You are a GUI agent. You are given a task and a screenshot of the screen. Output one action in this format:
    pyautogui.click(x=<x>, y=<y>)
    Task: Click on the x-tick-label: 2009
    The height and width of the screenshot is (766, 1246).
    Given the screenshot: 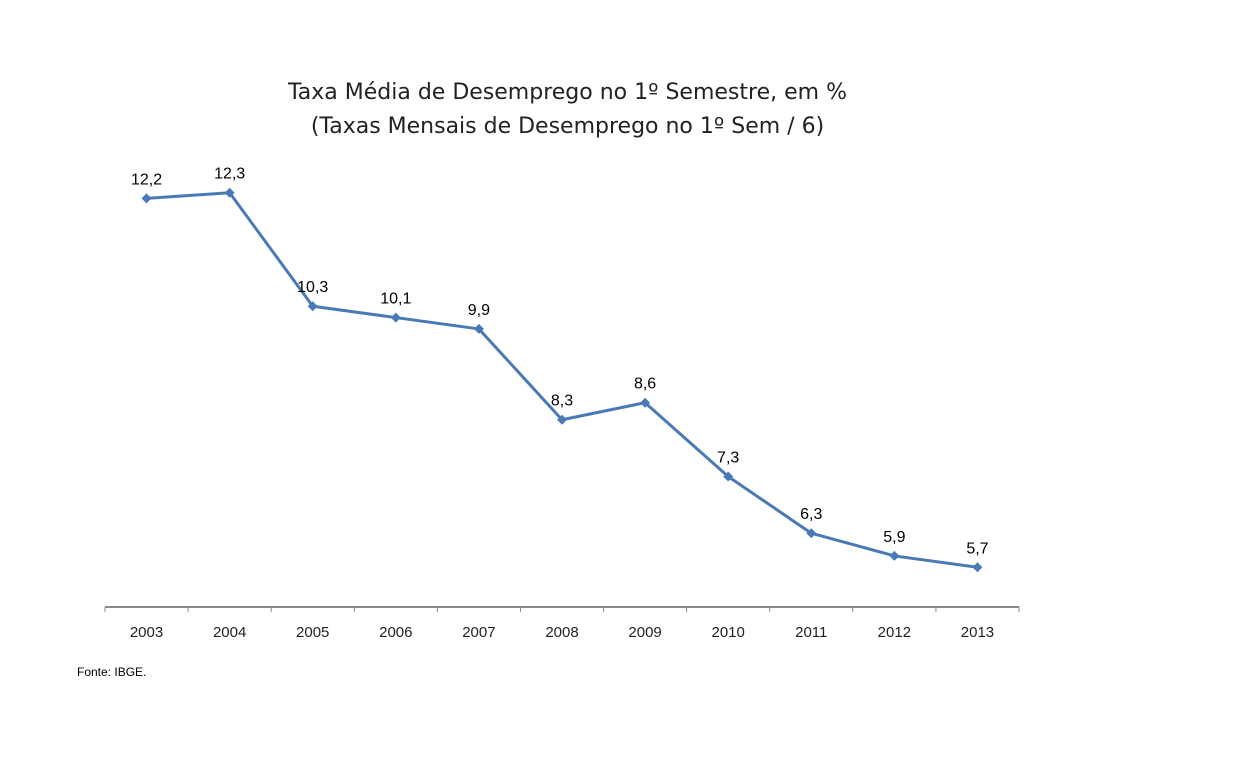 What is the action you would take?
    pyautogui.click(x=644, y=632)
    